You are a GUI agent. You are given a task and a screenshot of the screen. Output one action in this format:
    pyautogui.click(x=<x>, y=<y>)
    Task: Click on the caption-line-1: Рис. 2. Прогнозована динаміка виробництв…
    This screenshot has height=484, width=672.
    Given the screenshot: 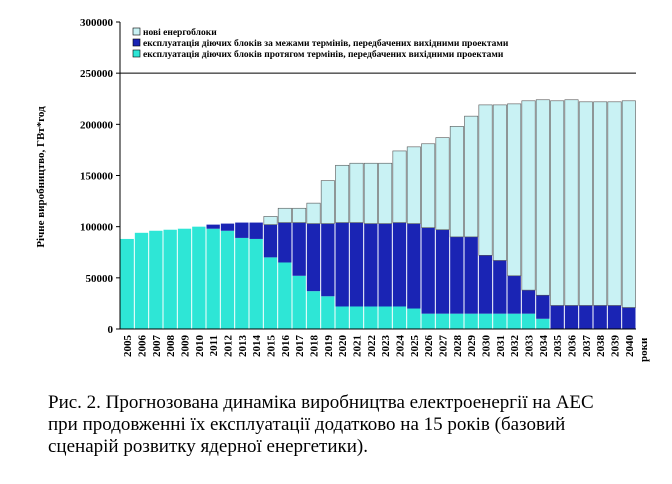 What is the action you would take?
    pyautogui.click(x=321, y=402)
    